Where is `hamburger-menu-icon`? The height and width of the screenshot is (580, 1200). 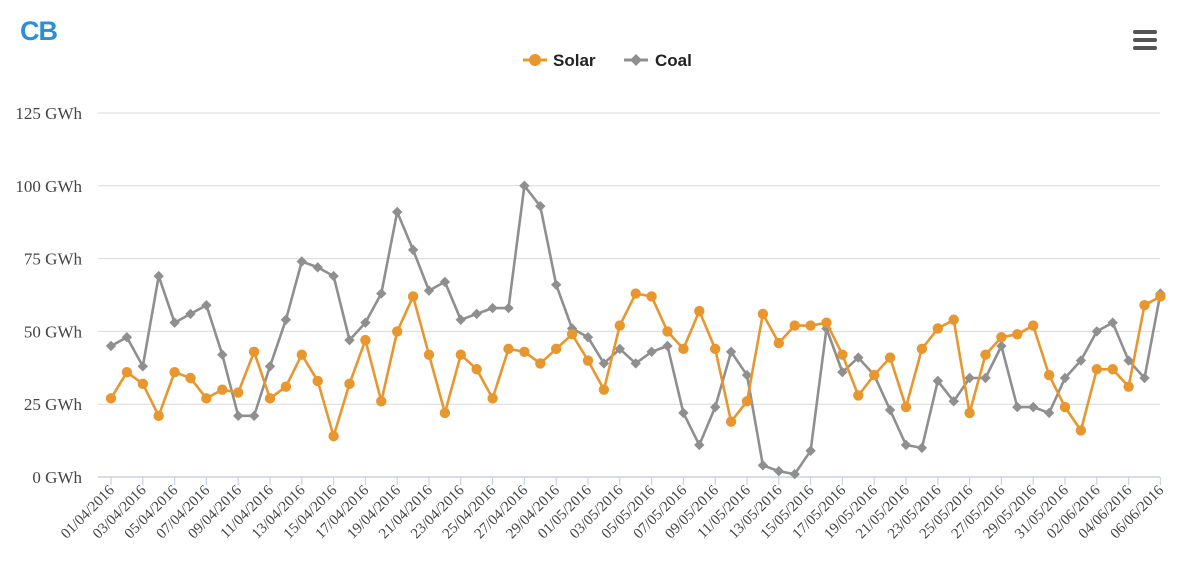 hamburger-menu-icon is located at coordinates (1145, 40).